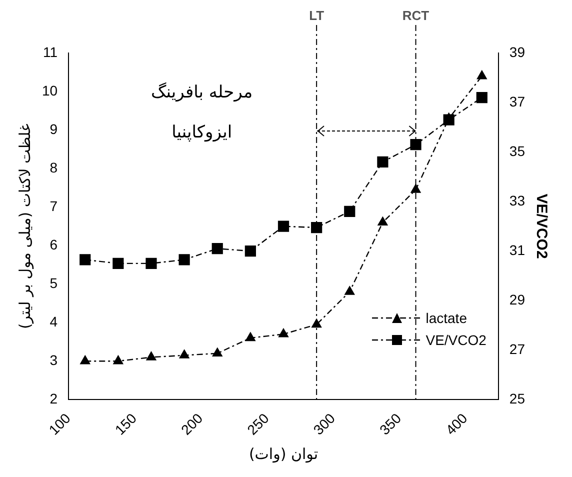 This screenshot has height=477, width=572. I want to click on y2-tick-label: 35, so click(517, 150).